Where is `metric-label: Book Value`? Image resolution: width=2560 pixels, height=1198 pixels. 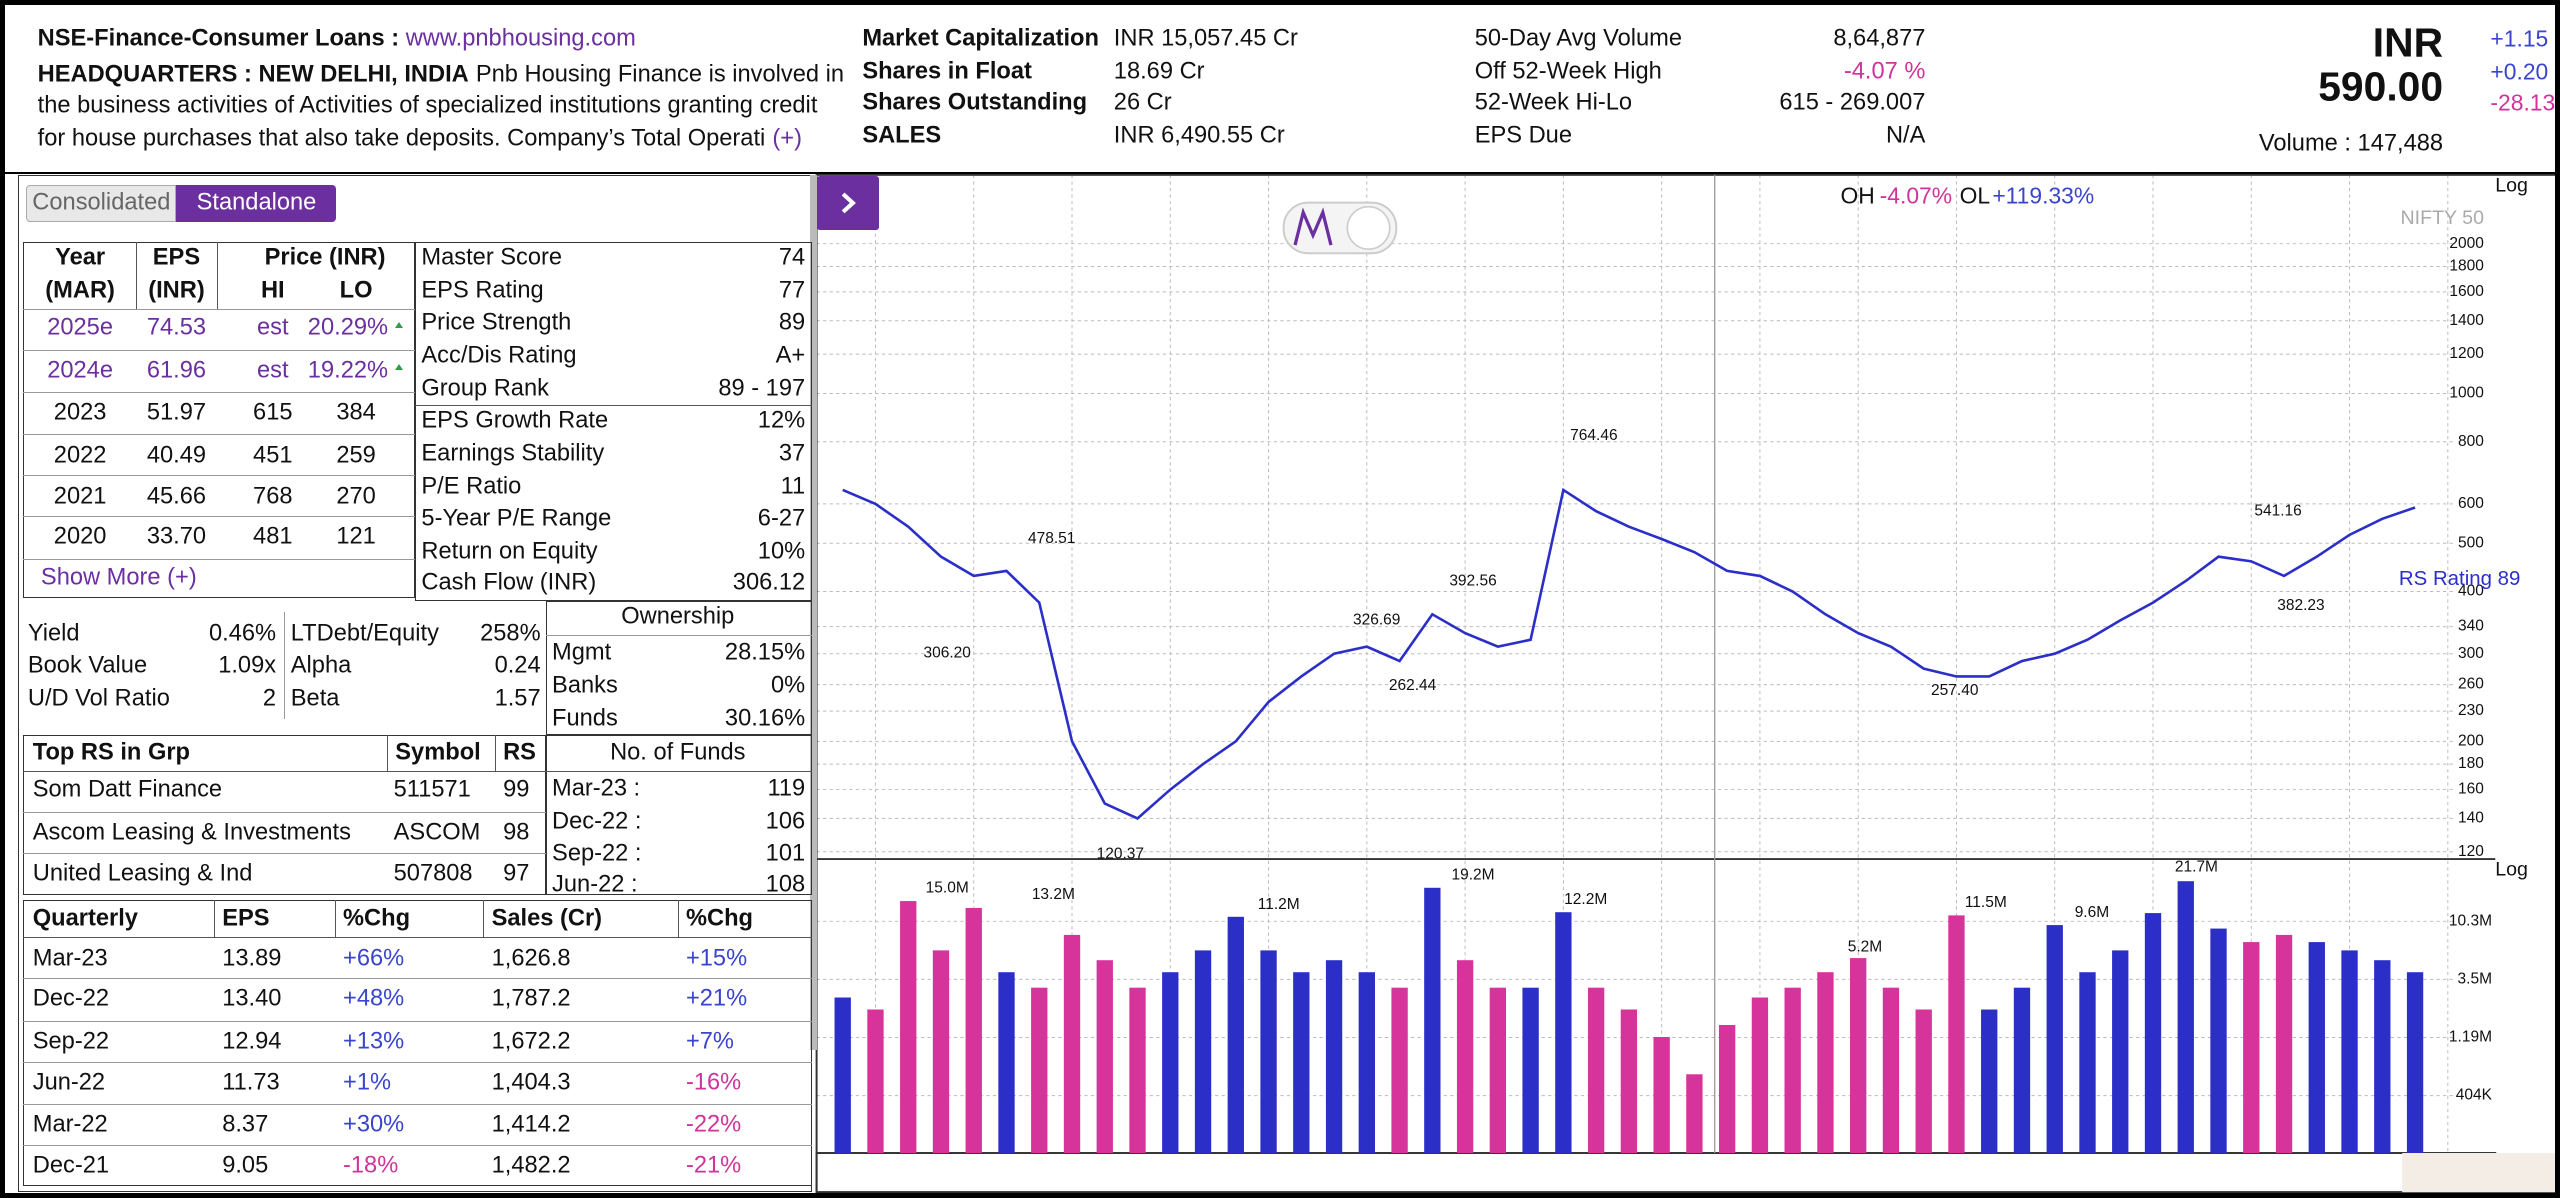 metric-label: Book Value is located at coordinates (87, 665).